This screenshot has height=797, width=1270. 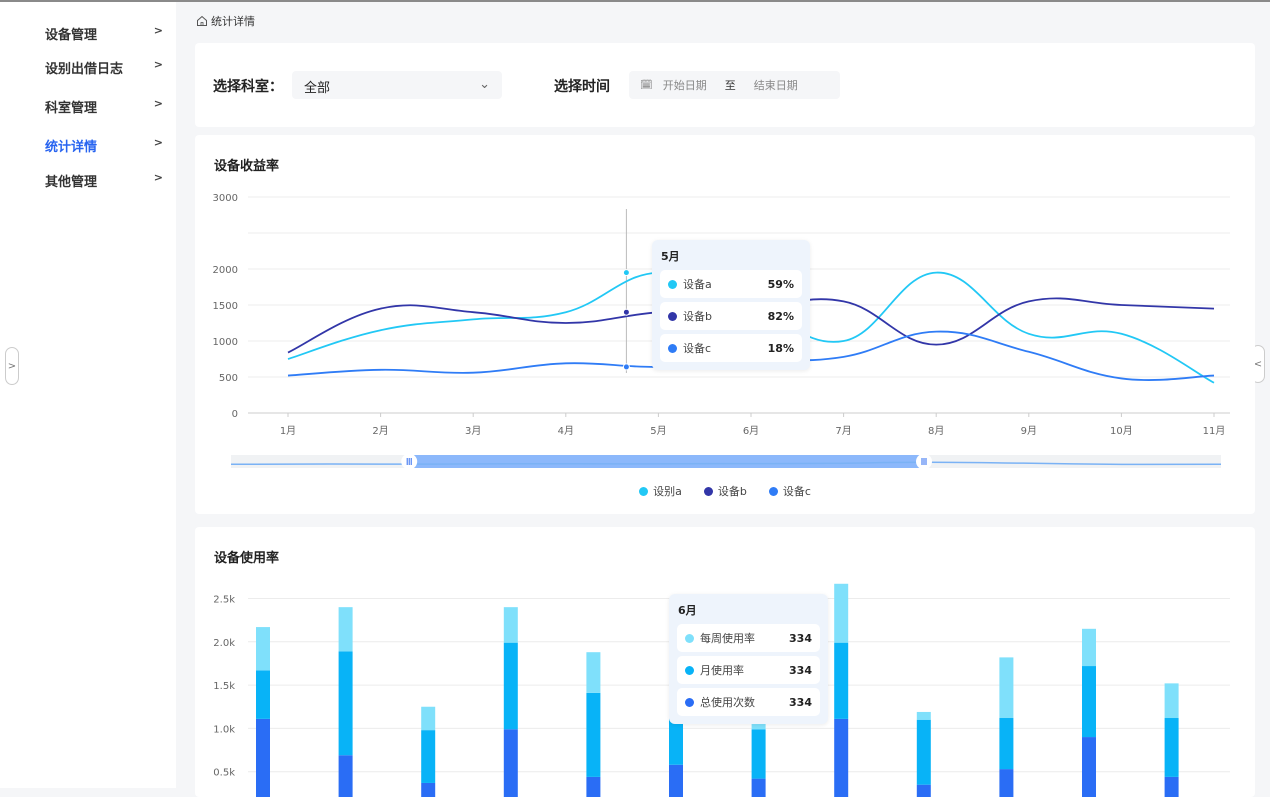 I want to click on sidebar-item-label: 设备管理, so click(x=71, y=35).